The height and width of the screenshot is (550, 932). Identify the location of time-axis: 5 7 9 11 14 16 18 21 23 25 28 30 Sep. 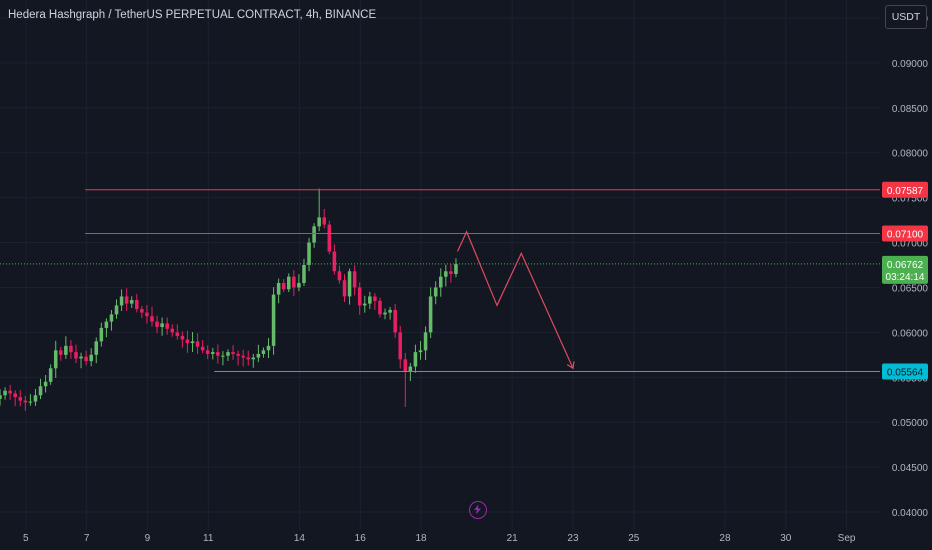
(439, 538).